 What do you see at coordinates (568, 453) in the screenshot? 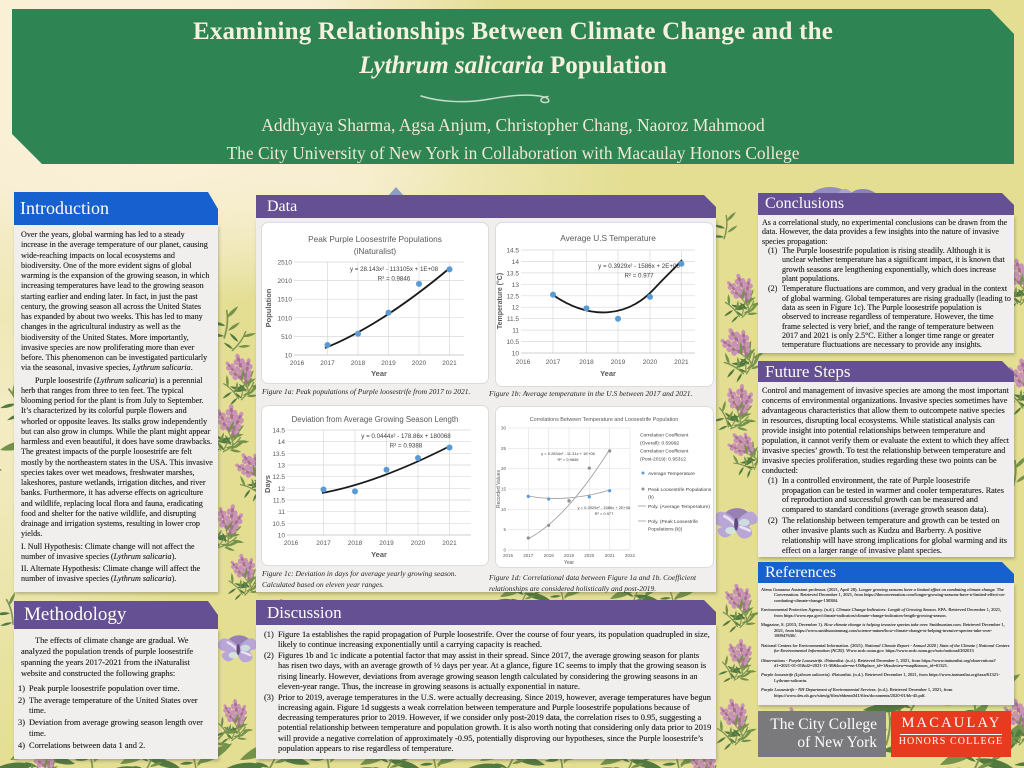
I see `svg-text: y = 0.2834x² - 11.31x + 1E+06` at bounding box center [568, 453].